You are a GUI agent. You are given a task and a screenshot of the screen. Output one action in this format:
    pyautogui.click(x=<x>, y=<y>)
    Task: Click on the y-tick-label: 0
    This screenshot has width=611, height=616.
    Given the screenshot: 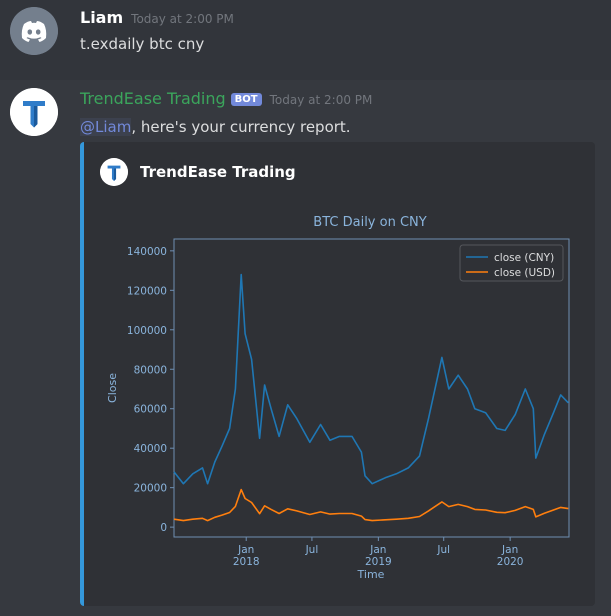 What is the action you would take?
    pyautogui.click(x=163, y=528)
    